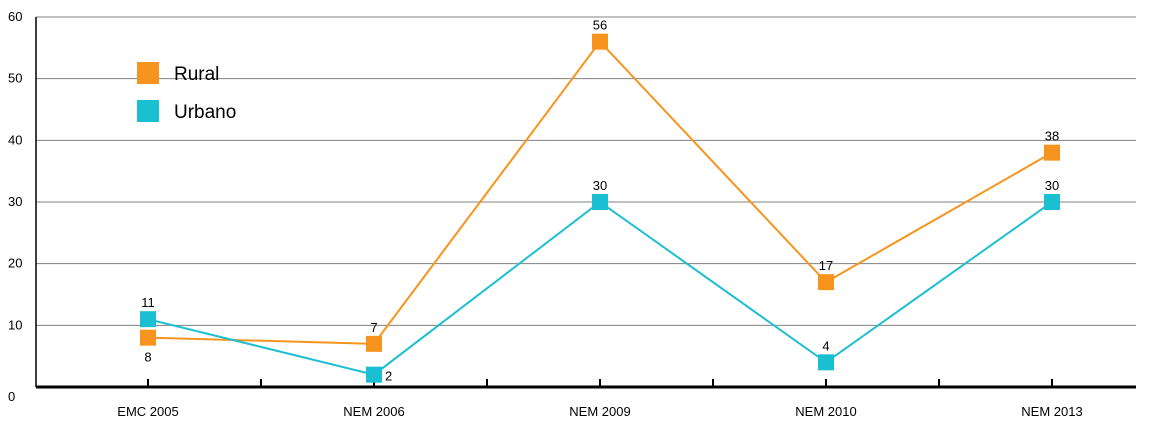 The height and width of the screenshot is (422, 1152). I want to click on y-tick-label: 10, so click(15, 324).